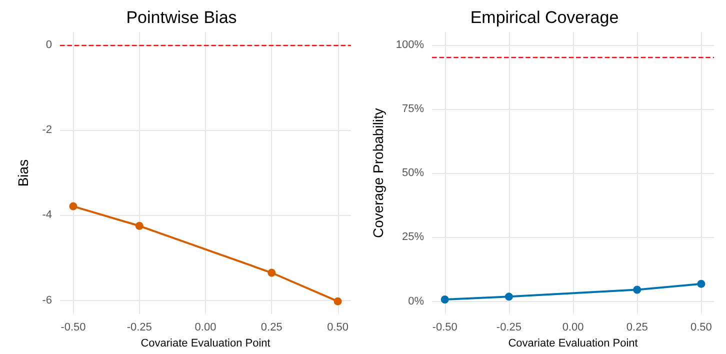  I want to click on y-axis-title: Coverage Probability, so click(378, 173).